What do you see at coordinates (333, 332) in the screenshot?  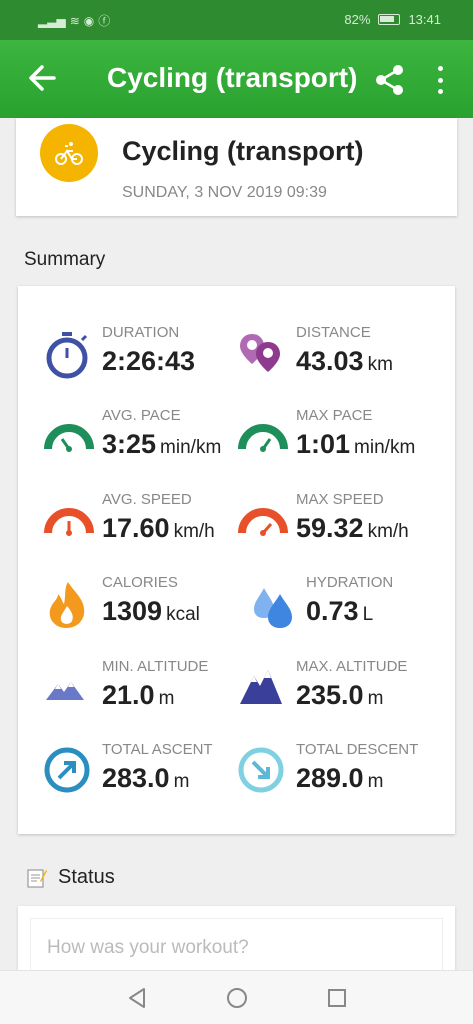 I see `metric-label: DISTANCE` at bounding box center [333, 332].